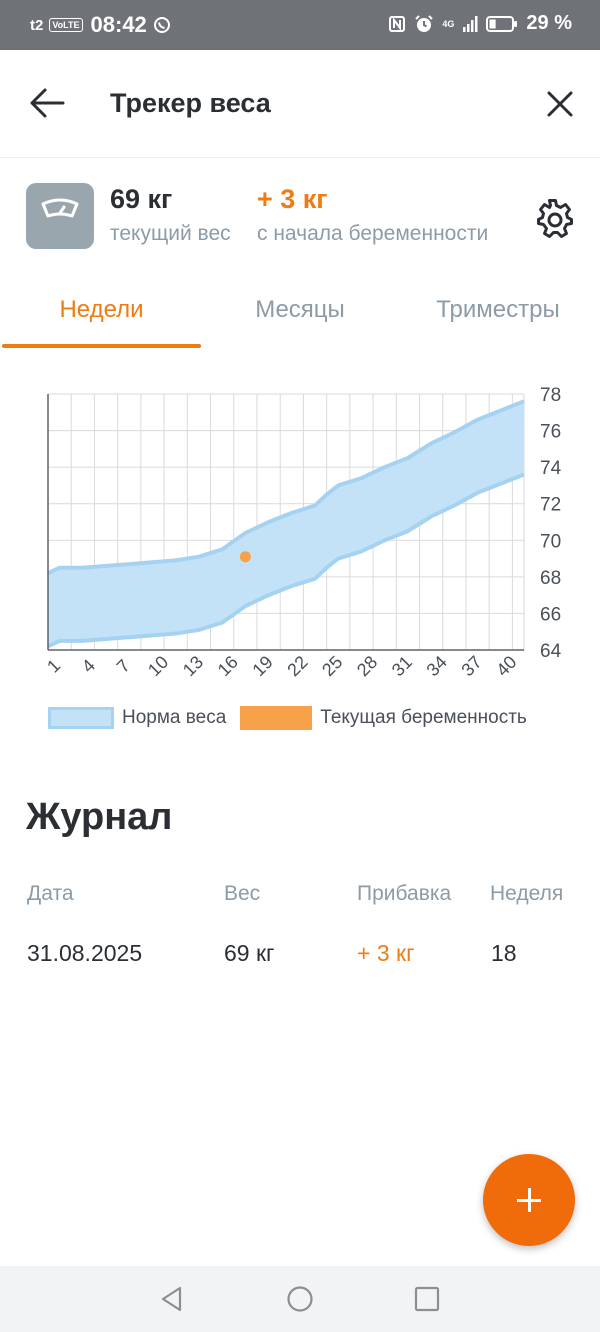  I want to click on x-tick-label: 19, so click(262, 666).